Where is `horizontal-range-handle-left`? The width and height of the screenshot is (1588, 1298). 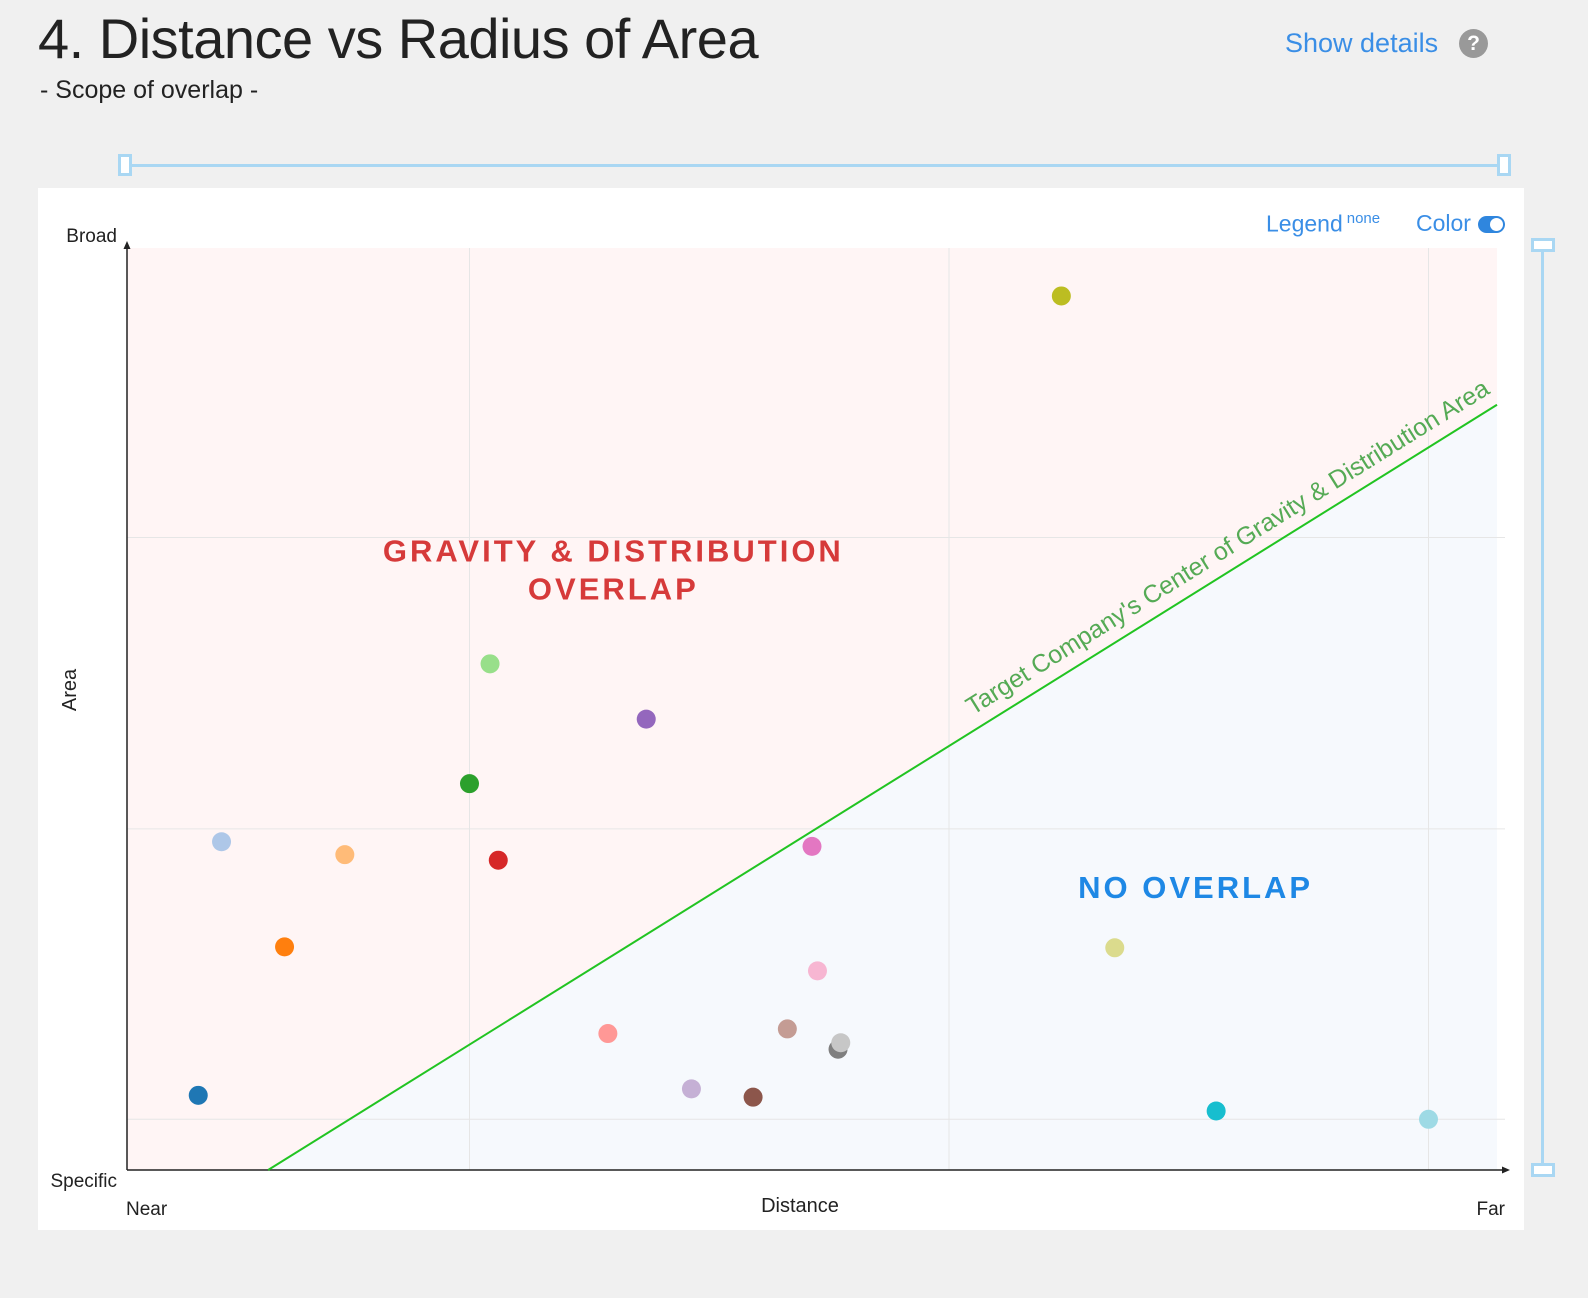 horizontal-range-handle-left is located at coordinates (125, 165).